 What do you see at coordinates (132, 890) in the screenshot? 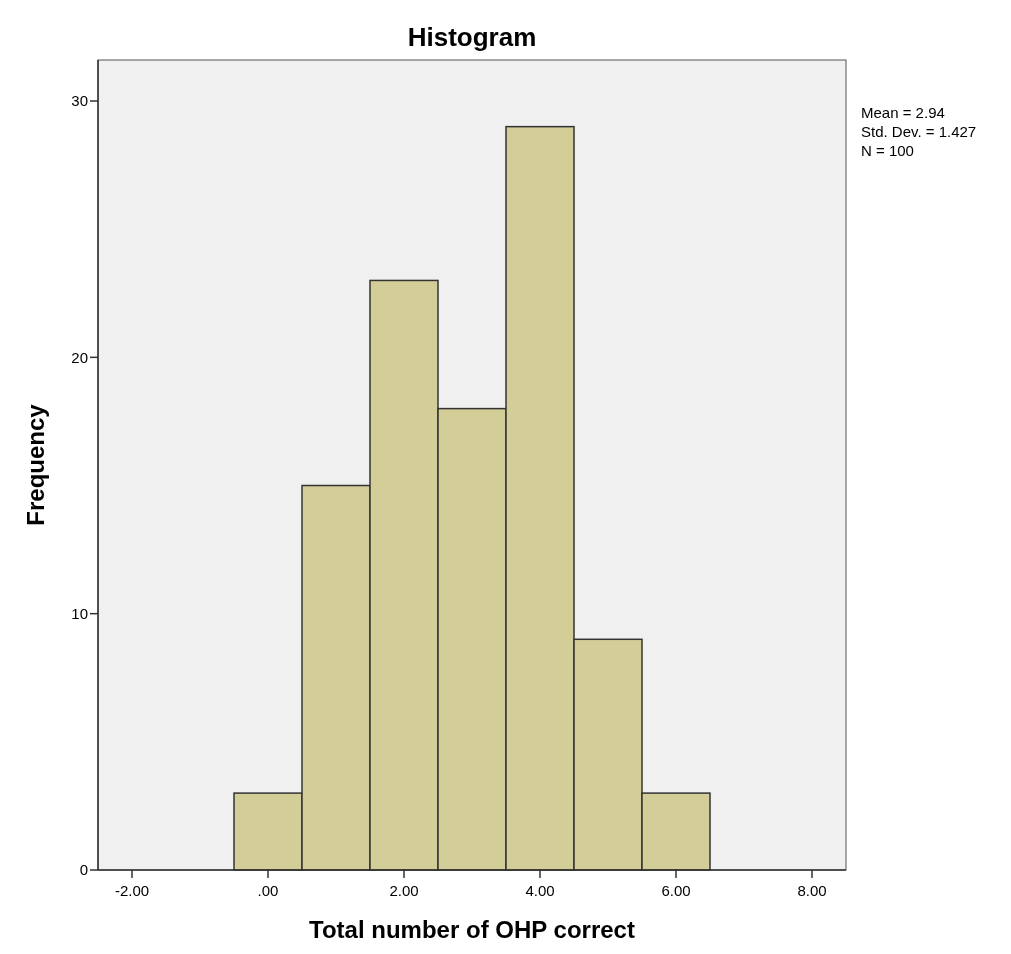
I see `x-tick-label: -2.00` at bounding box center [132, 890].